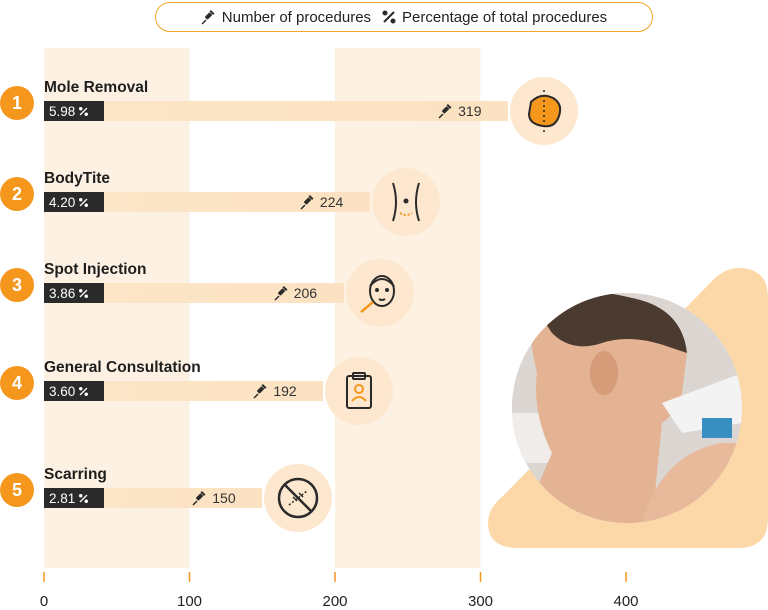 Image resolution: width=768 pixels, height=610 pixels. Describe the element at coordinates (189, 601) in the screenshot. I see `x-tick-label: 100` at that location.